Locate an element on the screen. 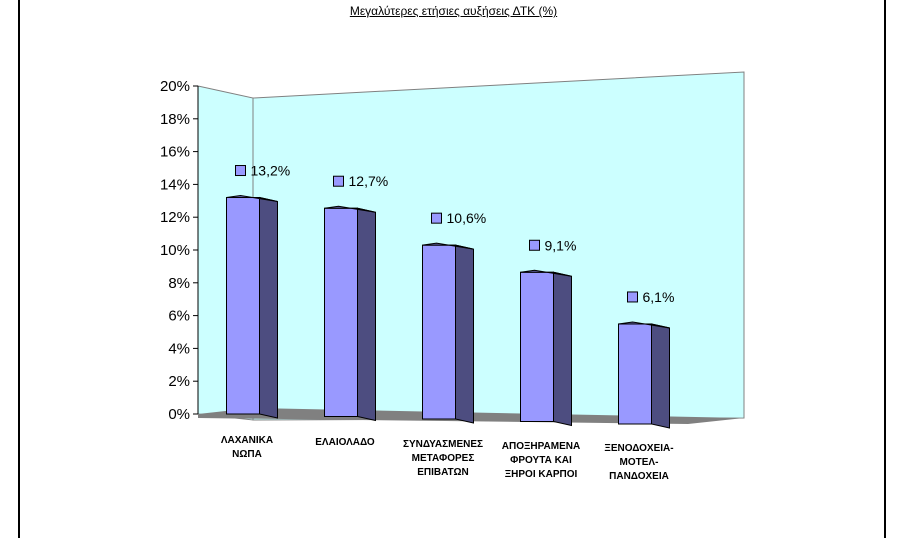  data-labels: 13,2% 12,7% 10,6% 9,1% 6,1% is located at coordinates (455, 234).